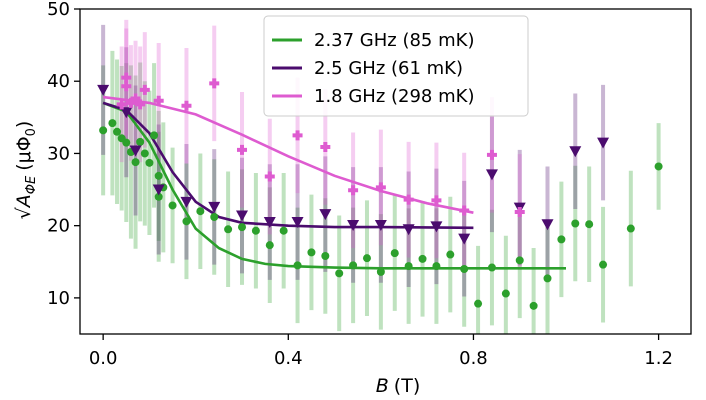 Image resolution: width=706 pixels, height=400 pixels. Describe the element at coordinates (381, 351) in the screenshot. I see `x-axis-ticks: 0.0 0.4 0.8 1.2` at that location.